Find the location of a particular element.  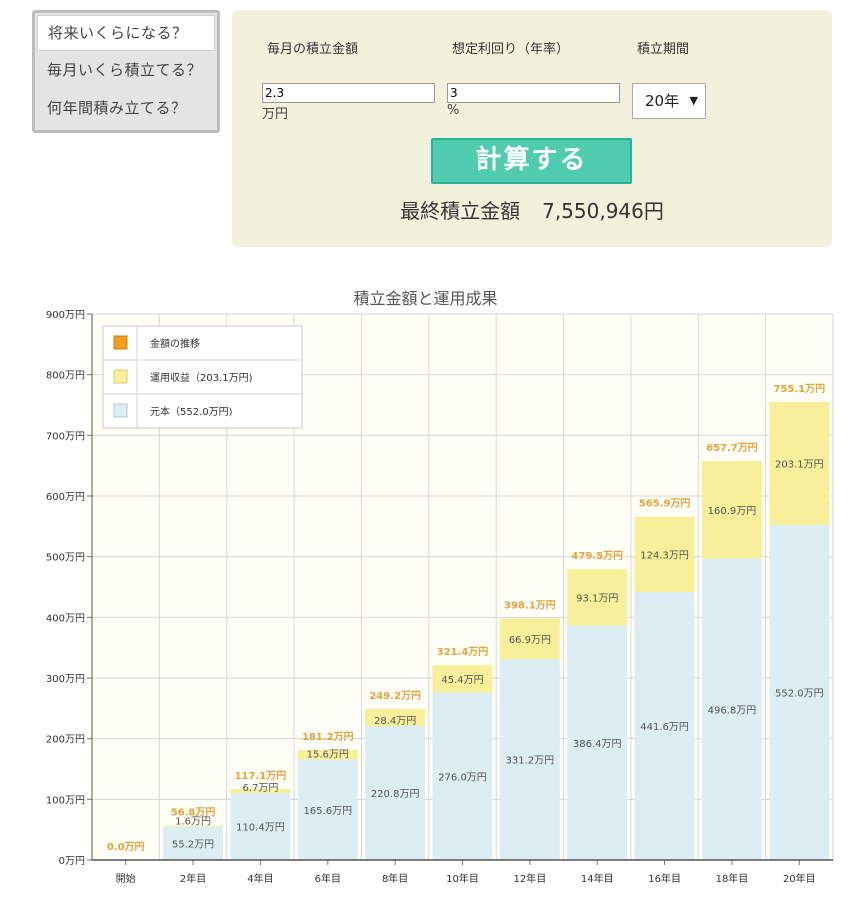

gain-label: 66.9万円 is located at coordinates (530, 640).